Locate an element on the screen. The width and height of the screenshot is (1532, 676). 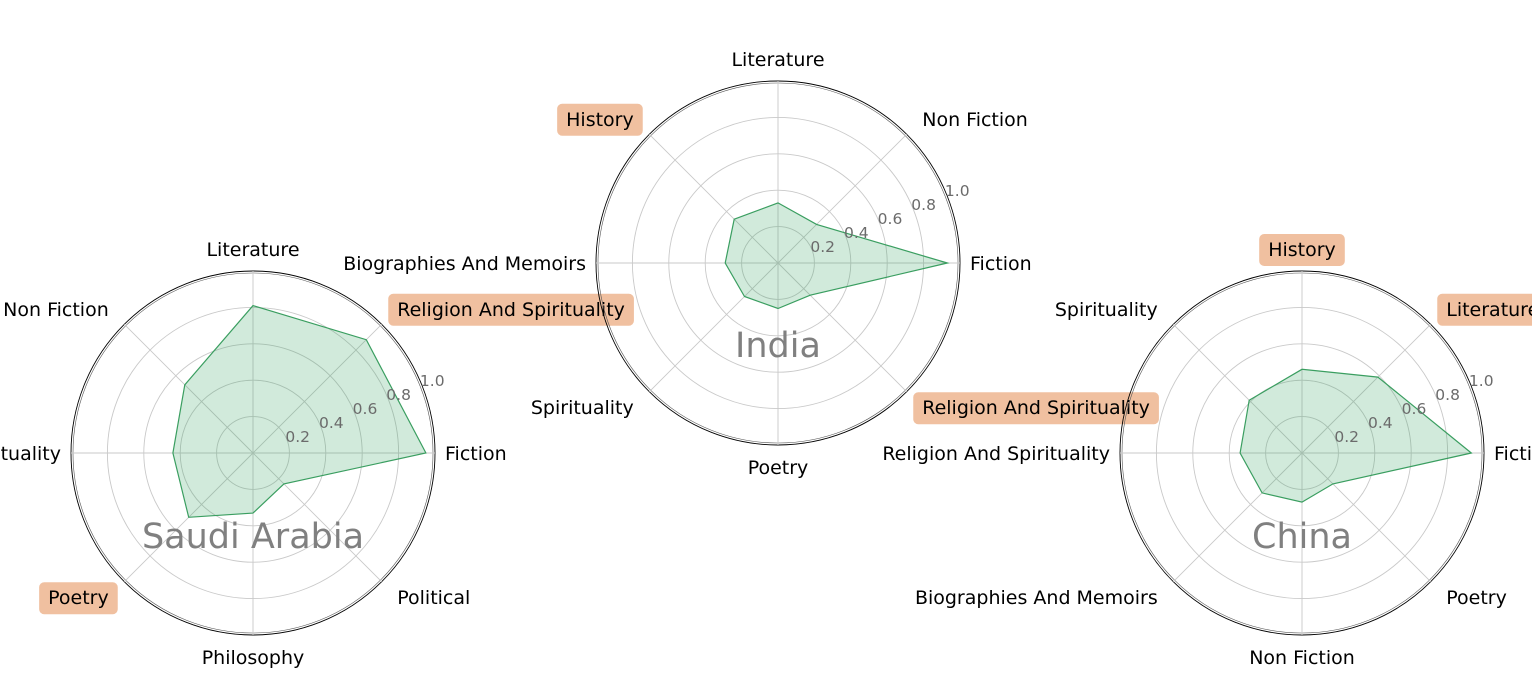
category-label: Political is located at coordinates (433, 598).